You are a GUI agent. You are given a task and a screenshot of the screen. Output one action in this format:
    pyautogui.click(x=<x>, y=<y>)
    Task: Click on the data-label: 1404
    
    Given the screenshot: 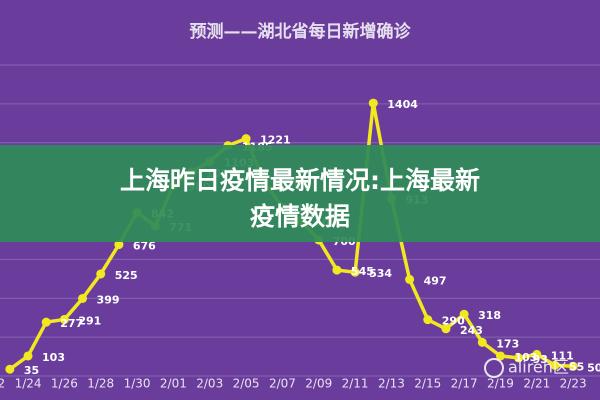 What is the action you would take?
    pyautogui.click(x=402, y=104)
    